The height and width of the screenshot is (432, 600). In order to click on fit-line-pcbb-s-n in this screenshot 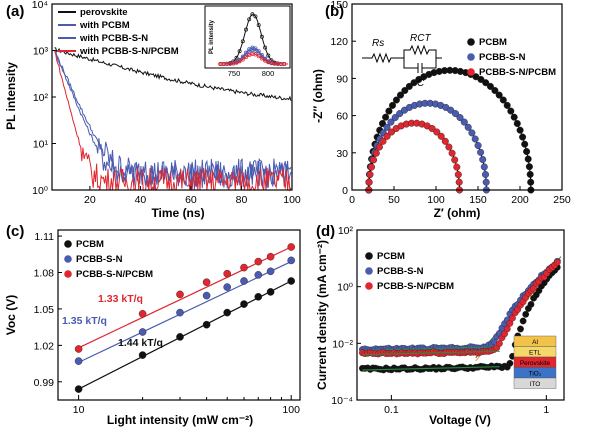, I will do `click(185, 312)`.